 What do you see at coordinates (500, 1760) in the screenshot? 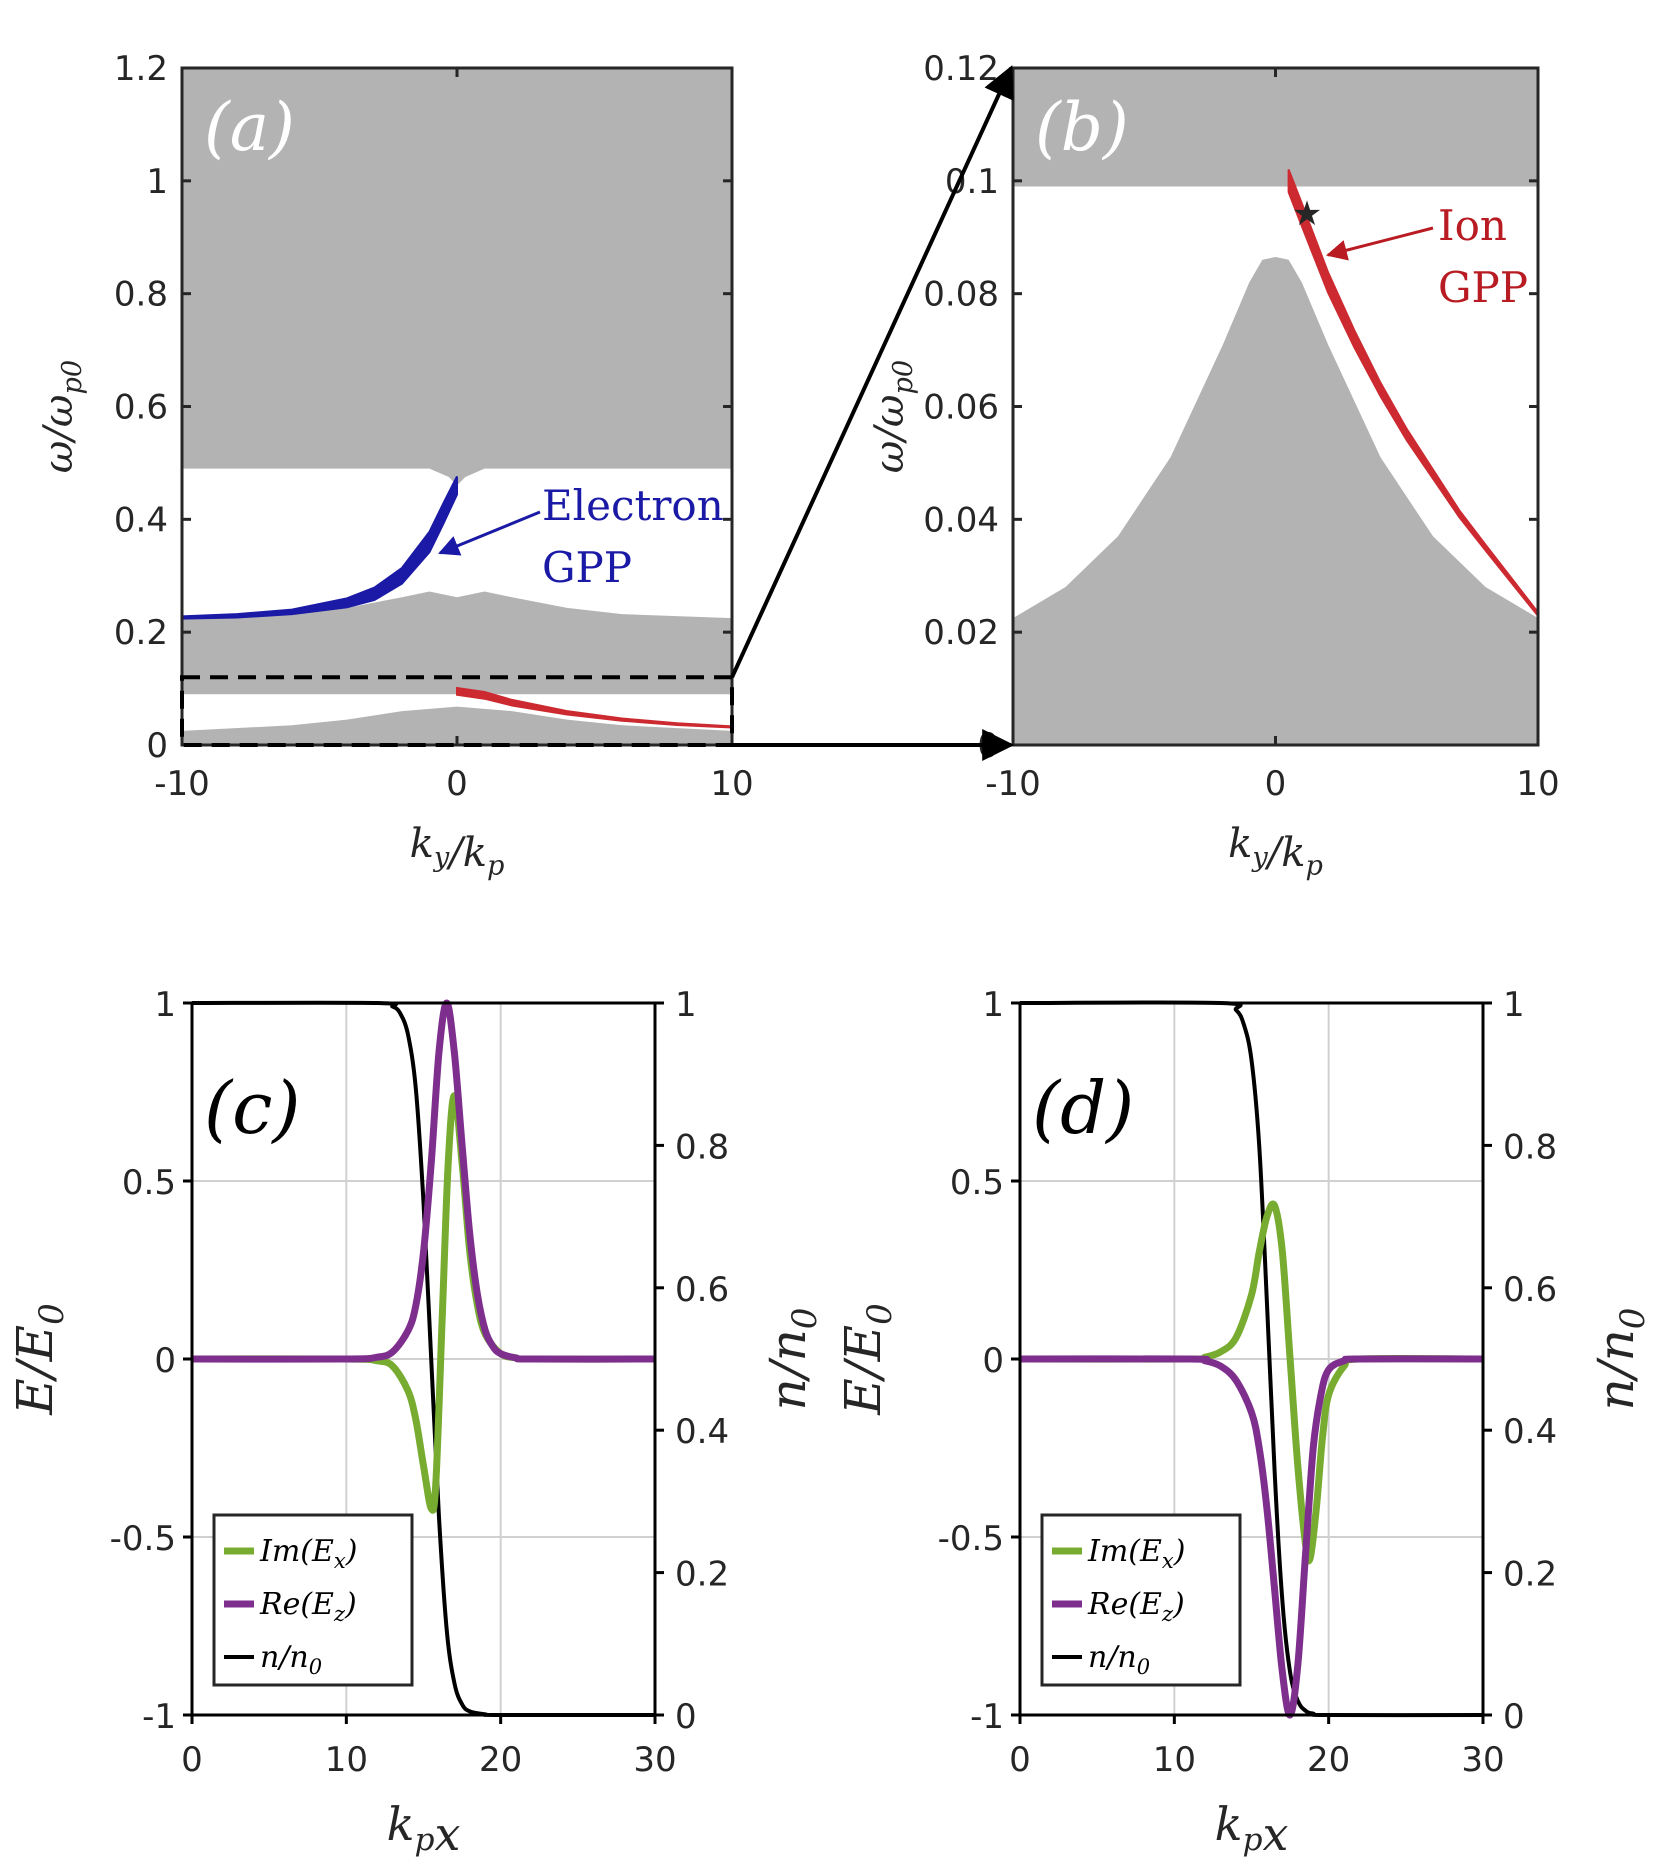
I see `x-tick-label: 20` at bounding box center [500, 1760].